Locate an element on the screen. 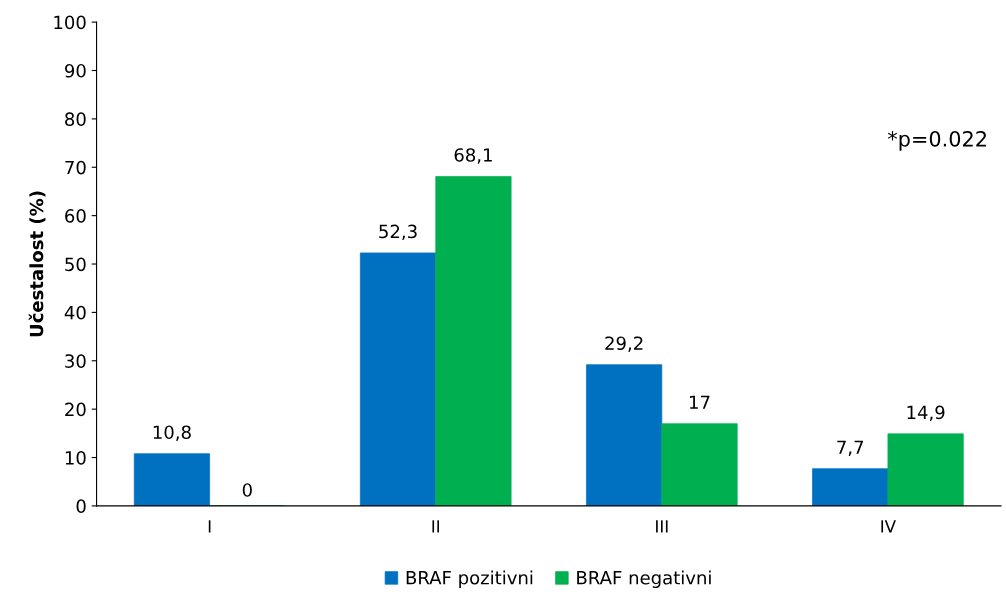  y-tick-label: 60 is located at coordinates (75, 216).